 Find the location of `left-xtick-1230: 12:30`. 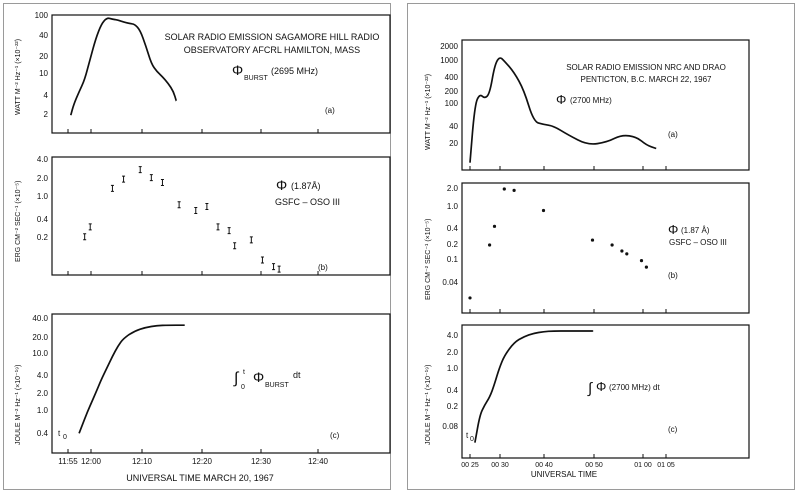

left-xtick-1230: 12:30 is located at coordinates (261, 461).